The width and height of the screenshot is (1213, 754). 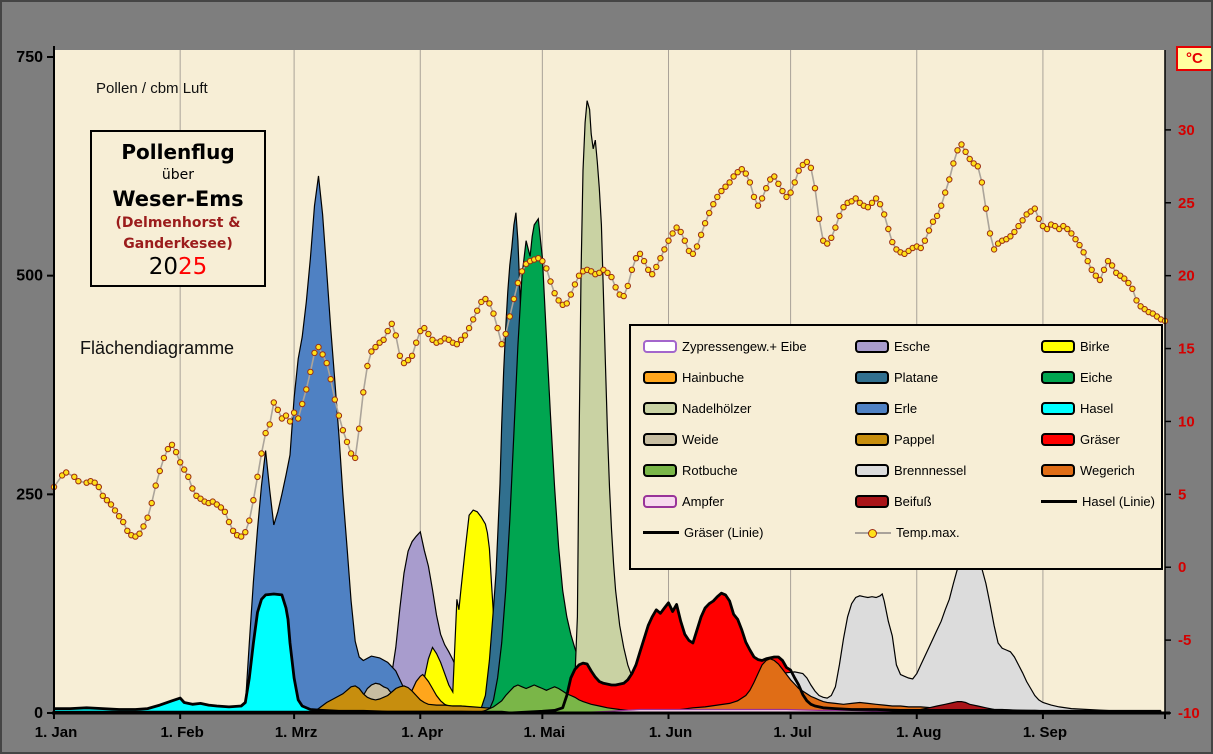 What do you see at coordinates (948, 470) in the screenshot?
I see `legend-item-brennnessel: Brennnessel` at bounding box center [948, 470].